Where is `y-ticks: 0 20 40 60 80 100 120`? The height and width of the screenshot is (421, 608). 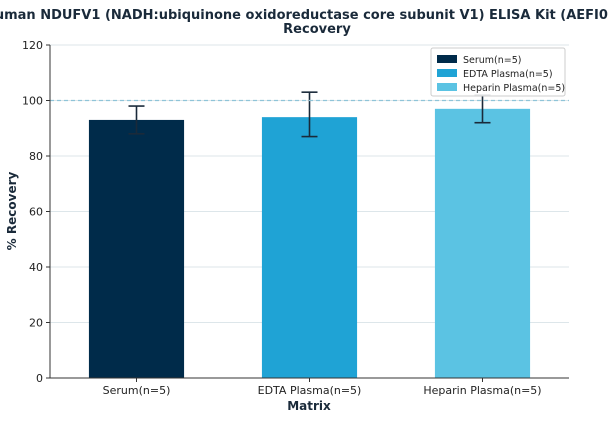
y-ticks: 0 20 40 60 80 100 120 is located at coordinates (36, 212).